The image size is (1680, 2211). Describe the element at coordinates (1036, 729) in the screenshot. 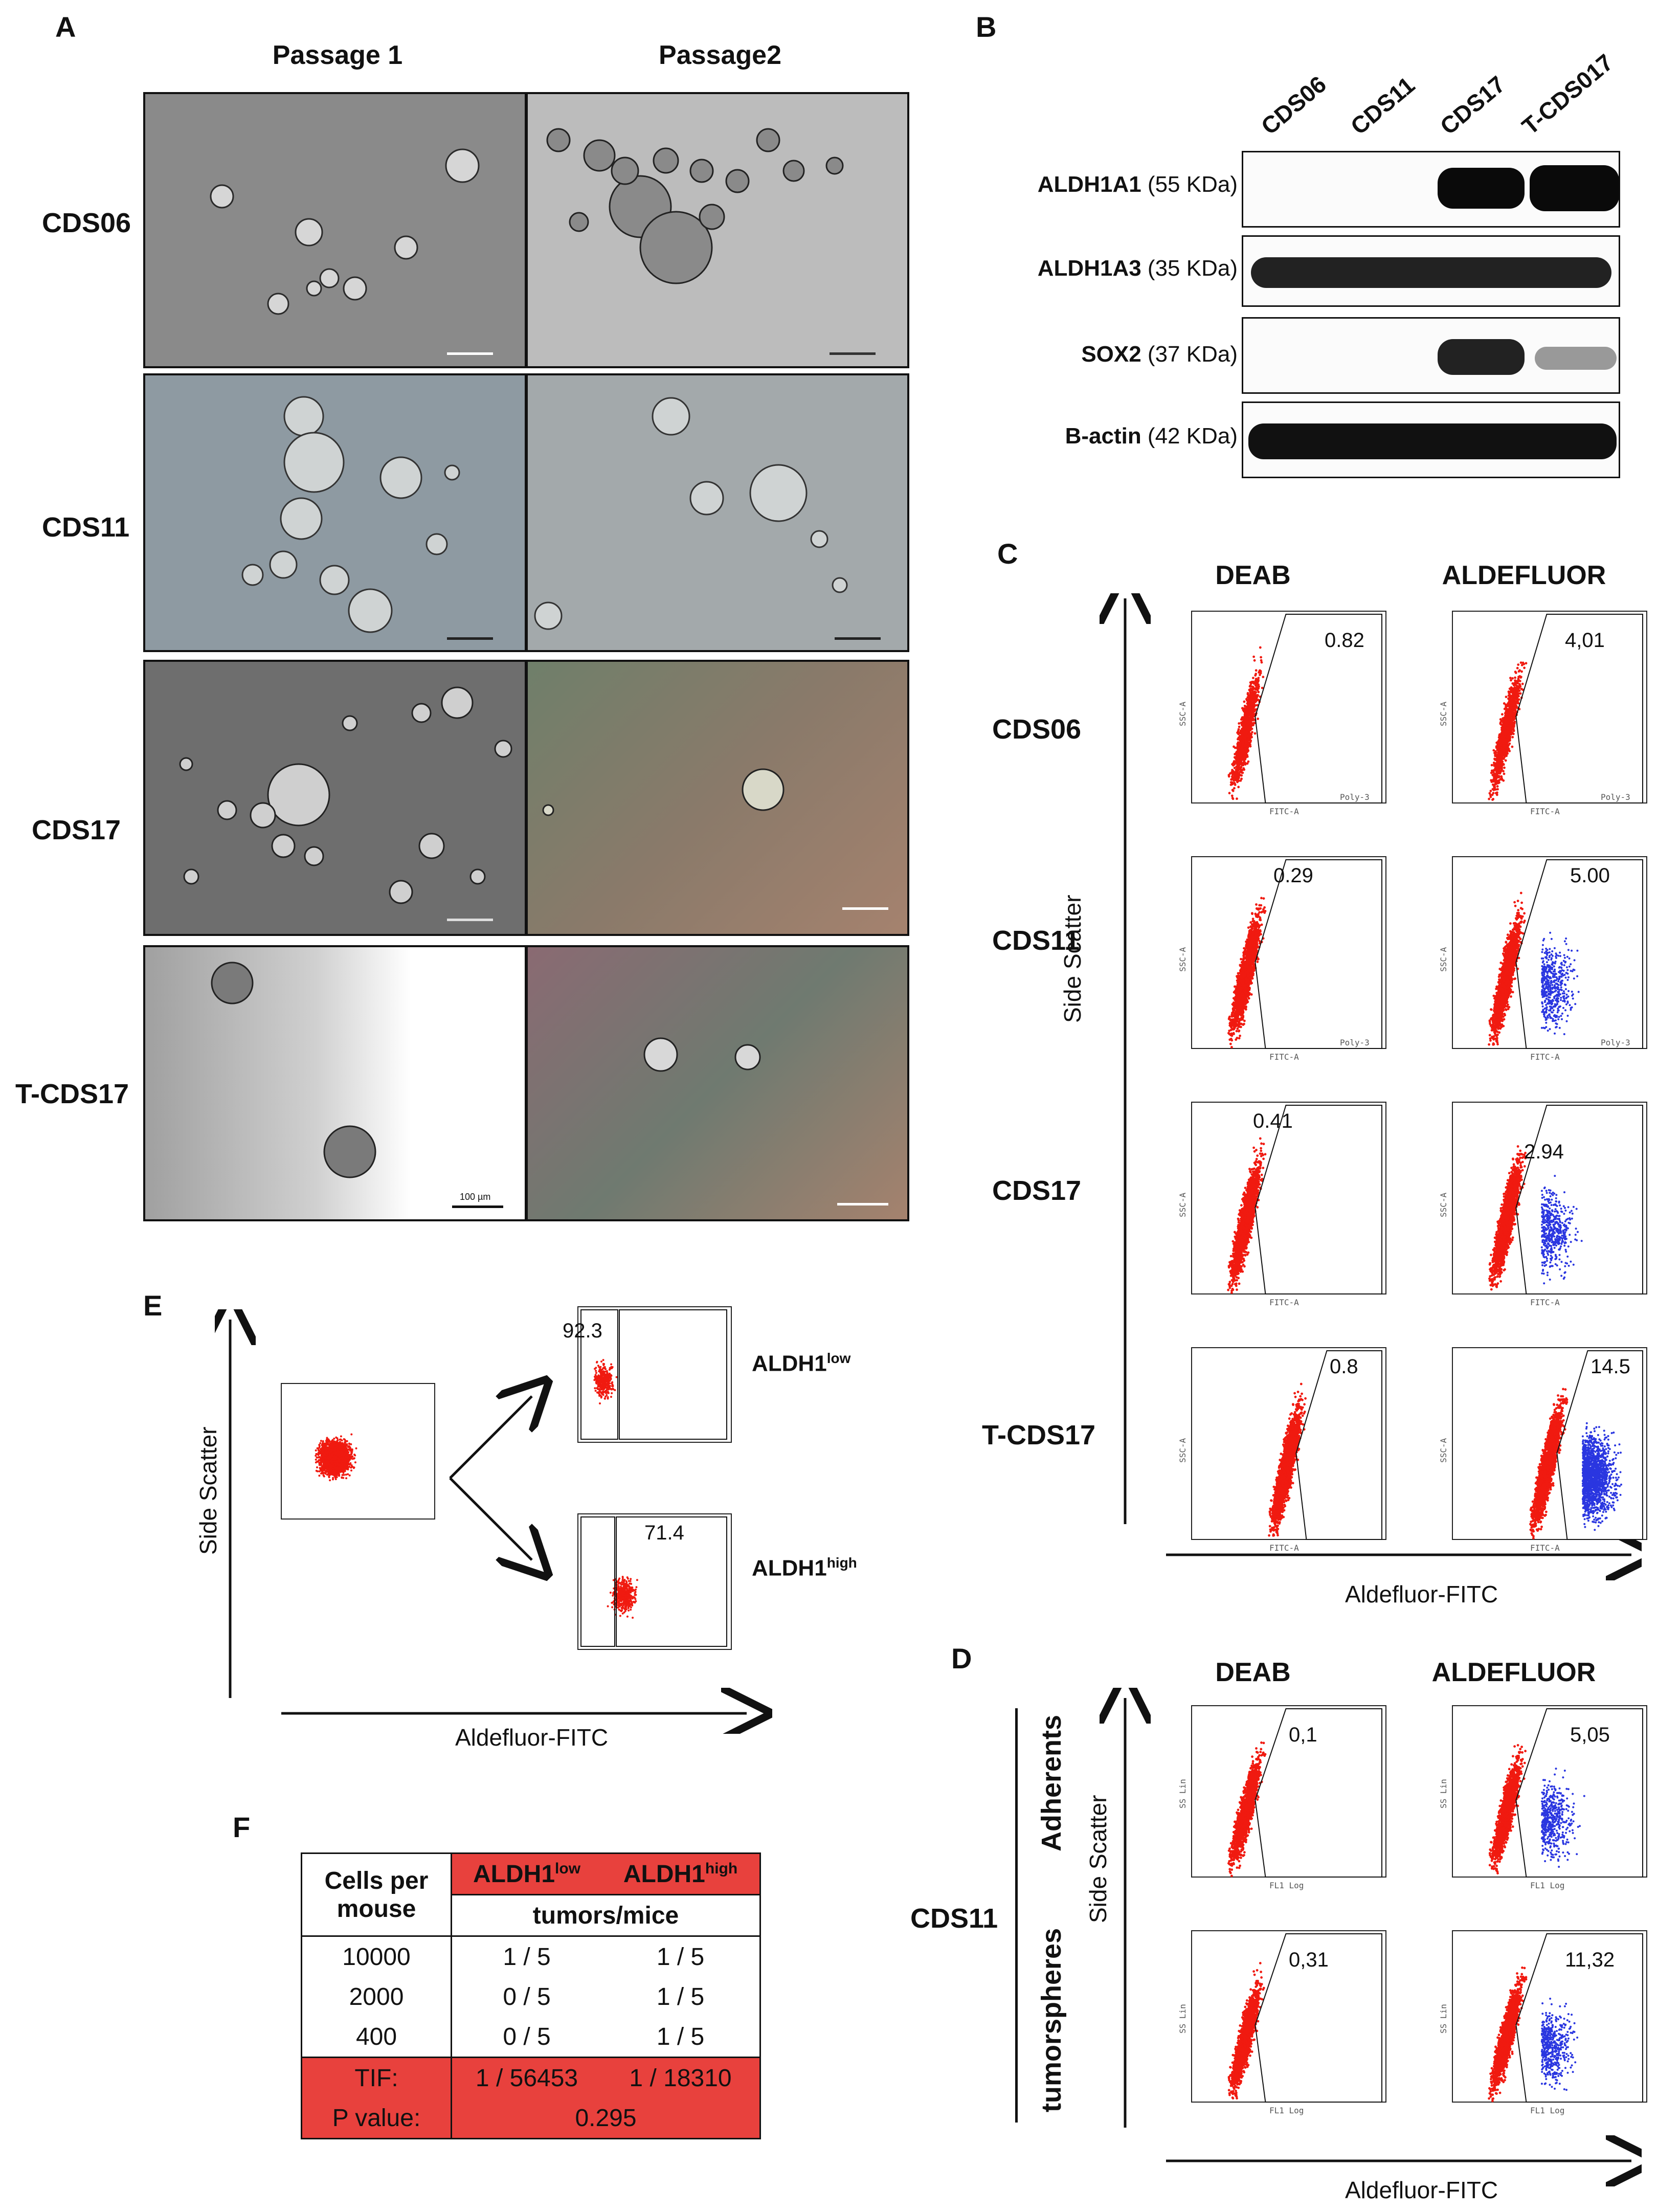

I see `panel-c-row-cds06: CDS06` at that location.